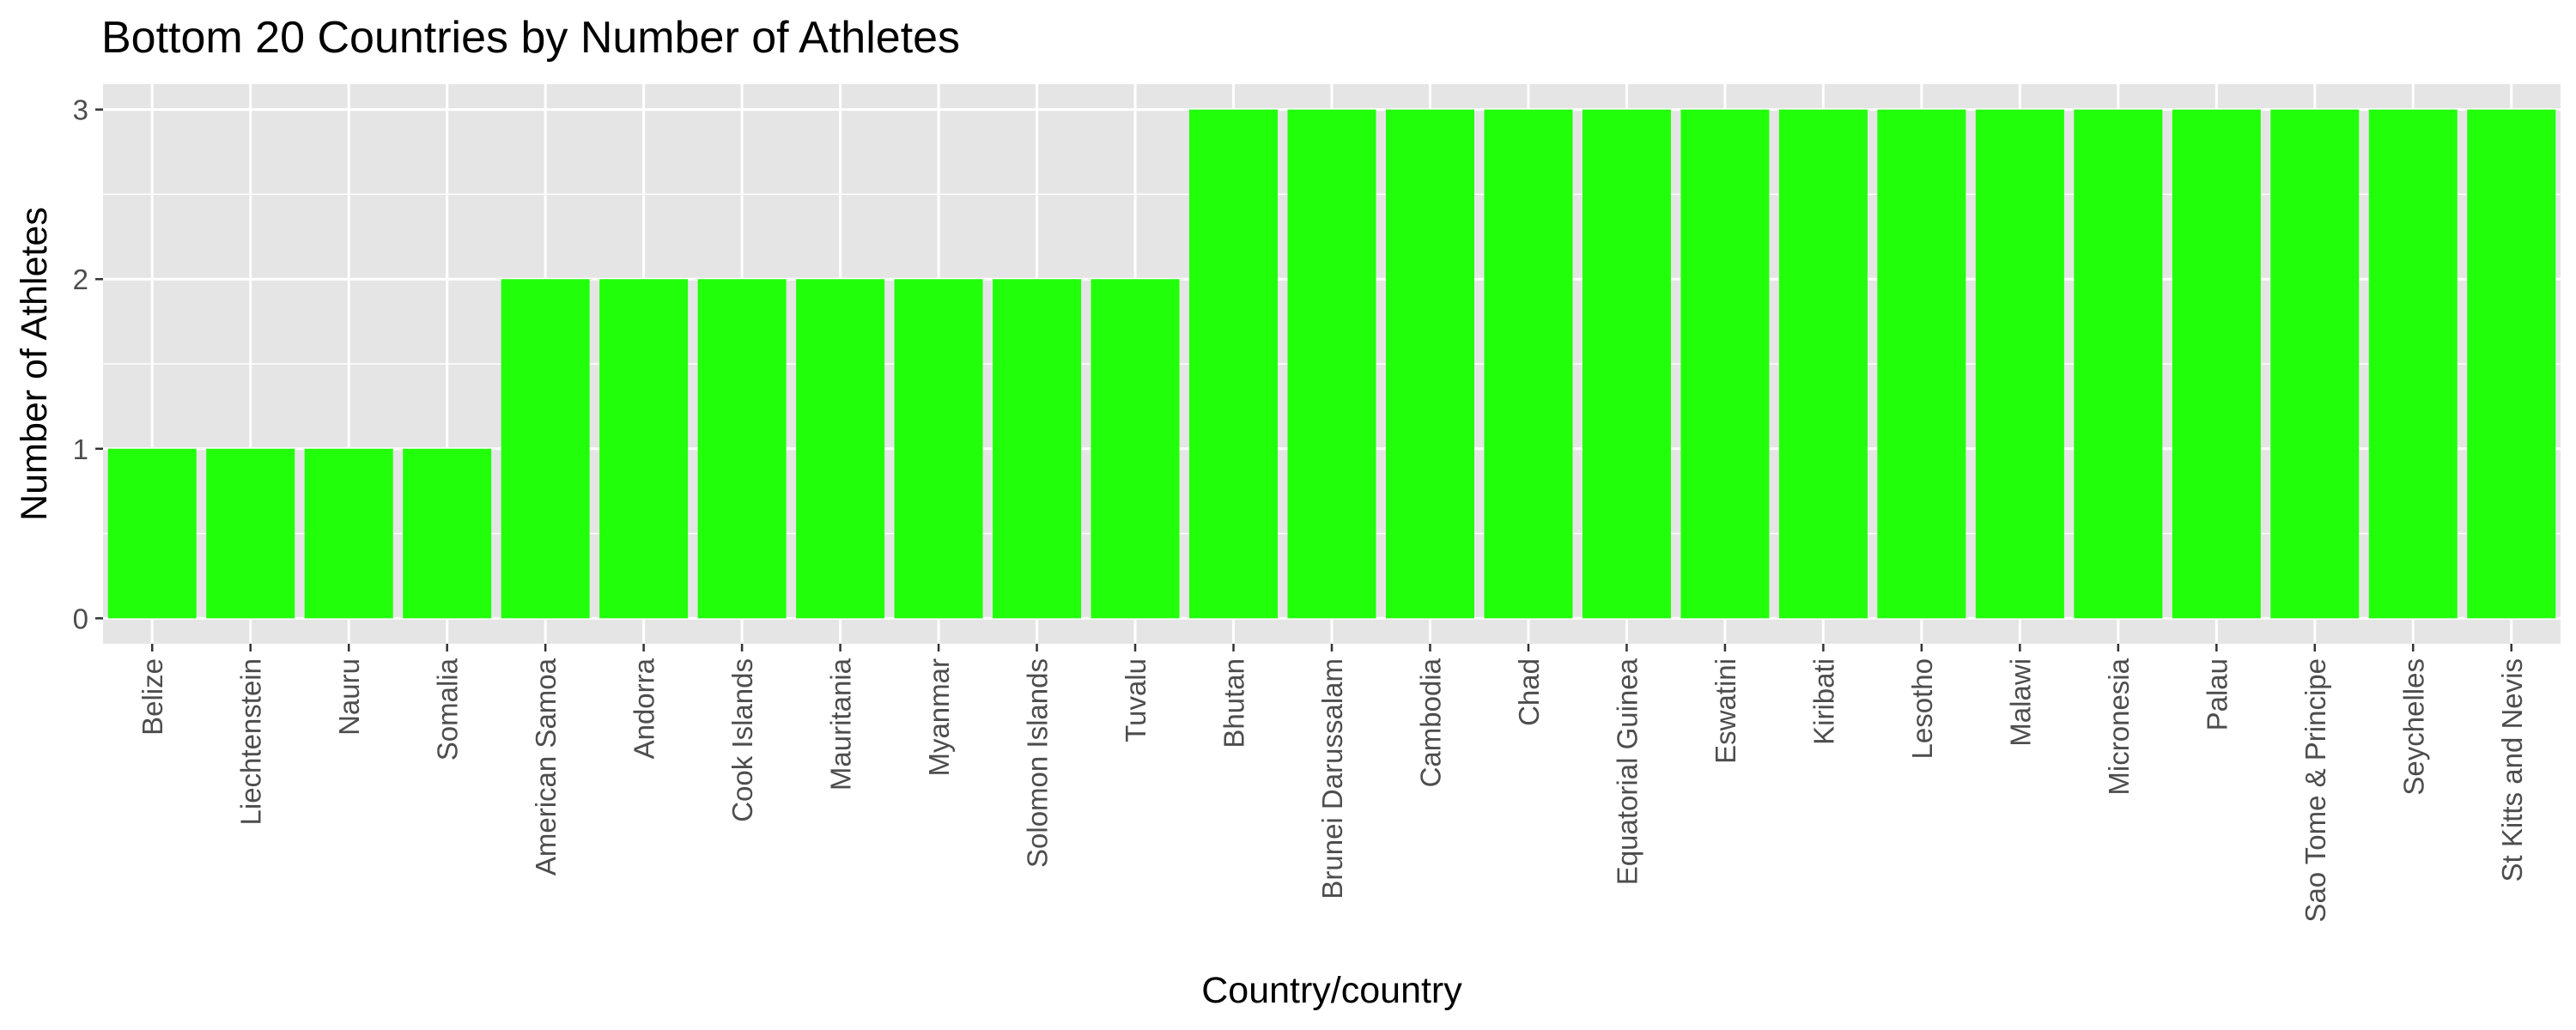 The width and height of the screenshot is (2576, 1030). Describe the element at coordinates (2119, 364) in the screenshot. I see `bar-micronesia` at that location.